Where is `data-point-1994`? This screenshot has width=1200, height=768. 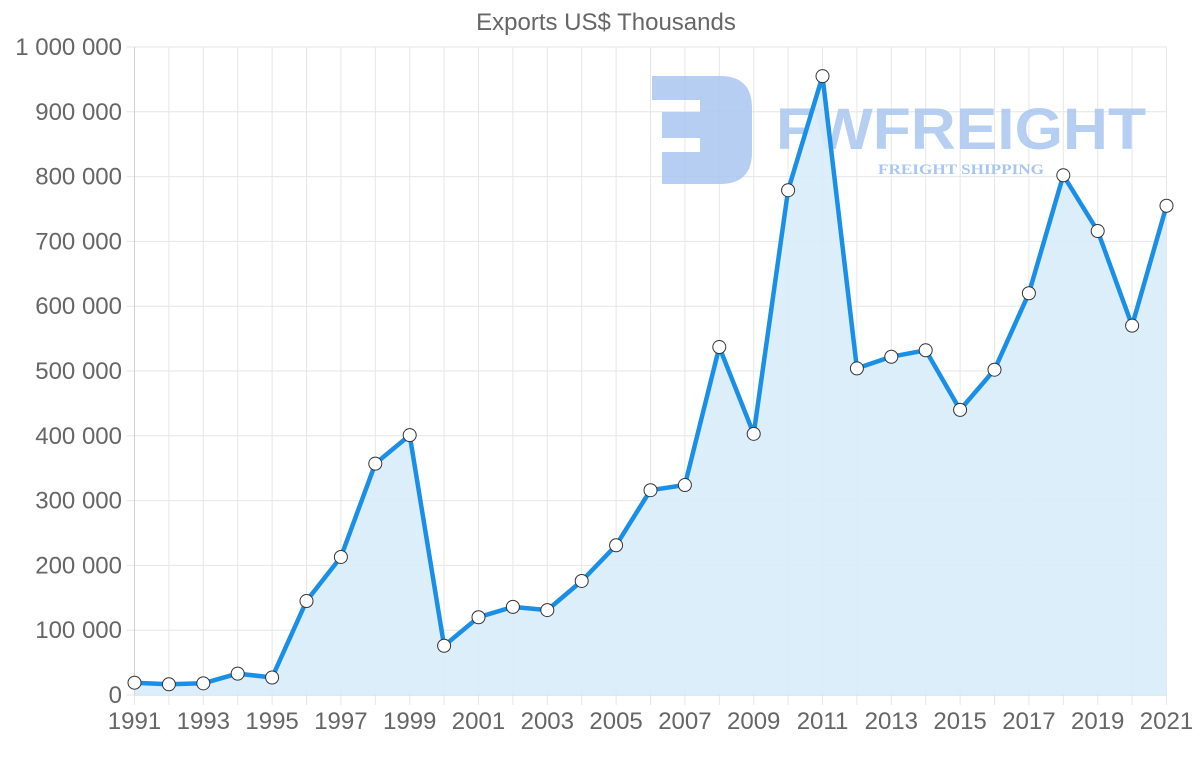
data-point-1994 is located at coordinates (237, 673).